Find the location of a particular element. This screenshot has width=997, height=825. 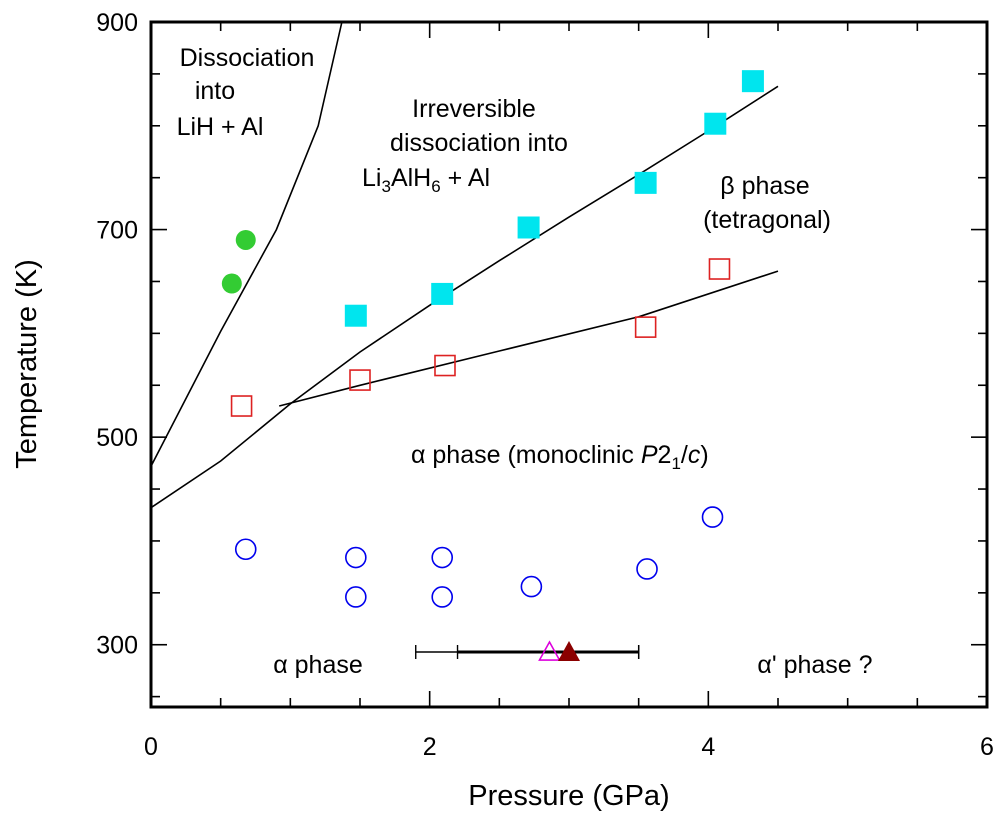

annotation-alpha-phase: α phase is located at coordinates (318, 665).